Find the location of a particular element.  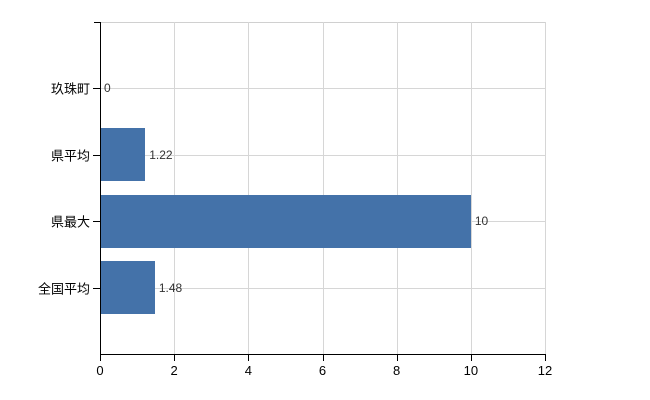

category-label: 県平均 is located at coordinates (70, 156).